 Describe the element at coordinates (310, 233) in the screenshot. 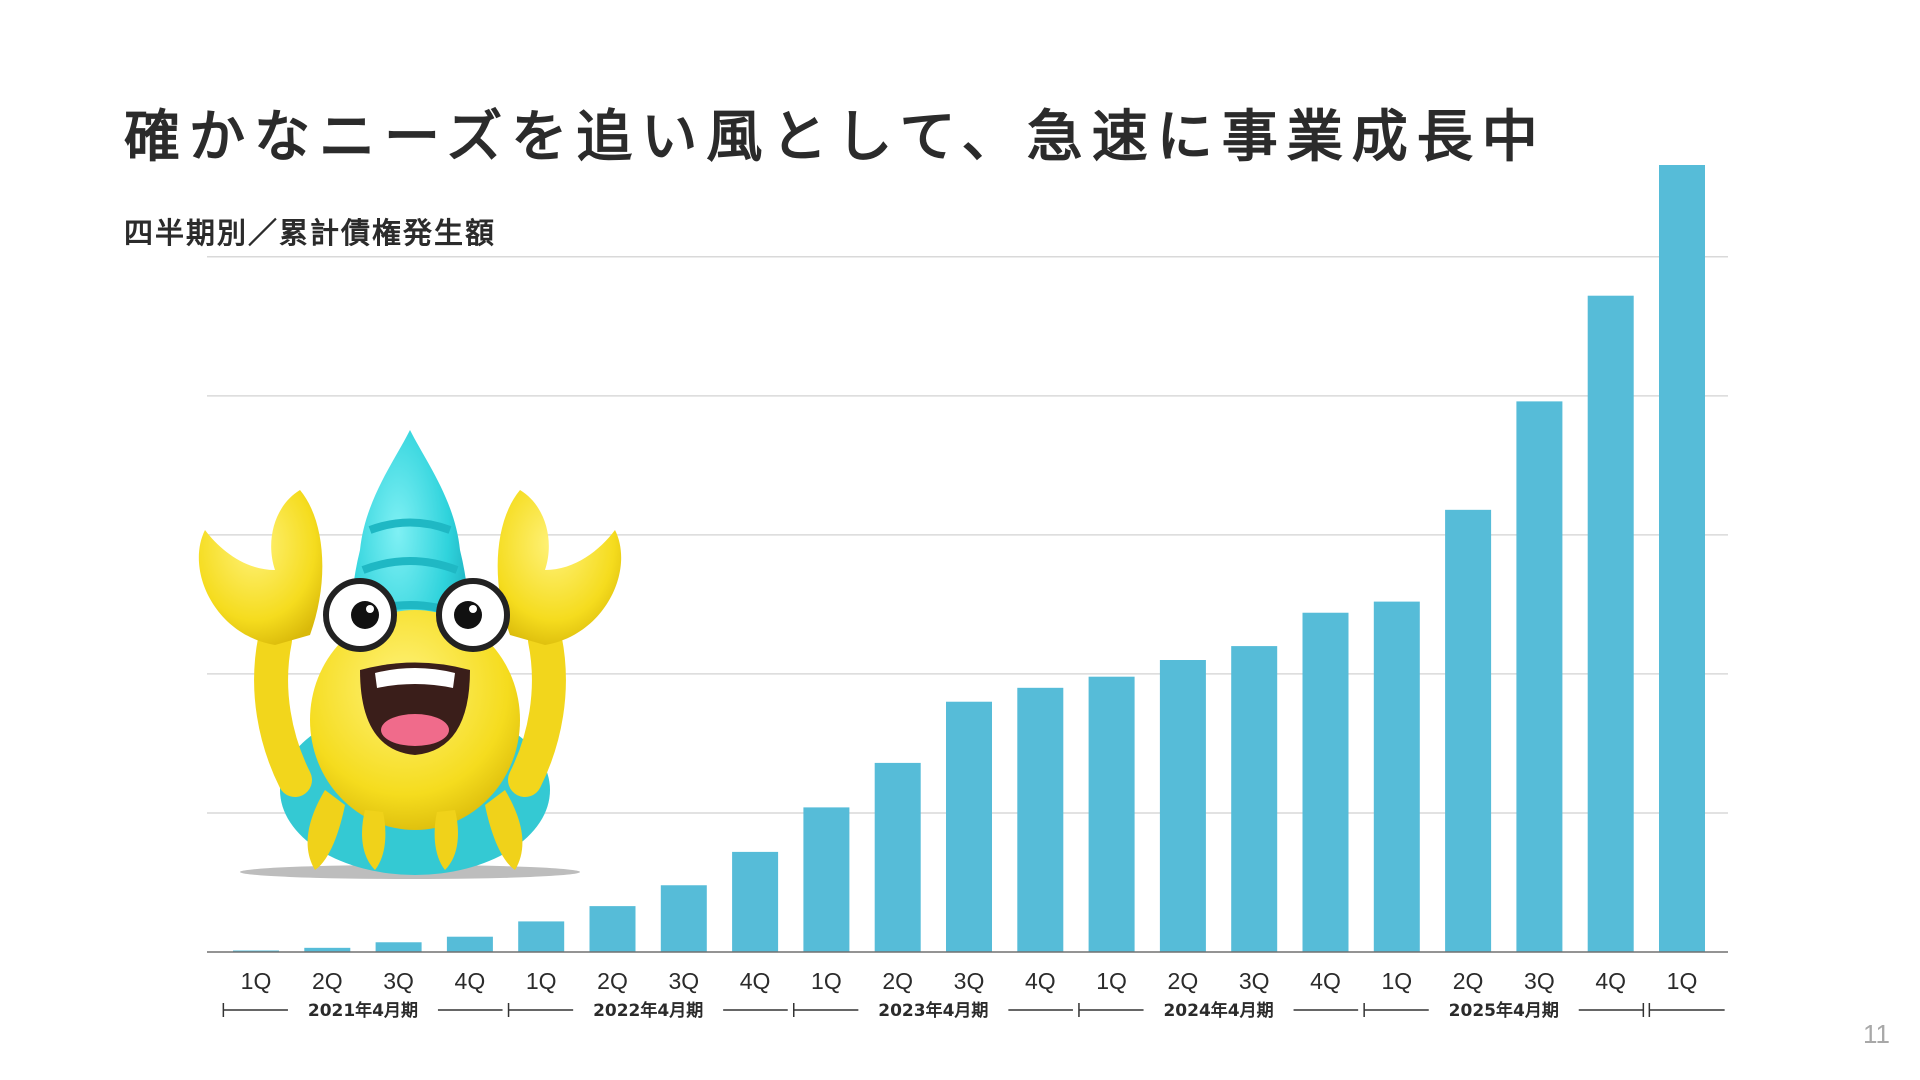

I see `chart-subtitle: 四半期別／累計債権発生額` at that location.